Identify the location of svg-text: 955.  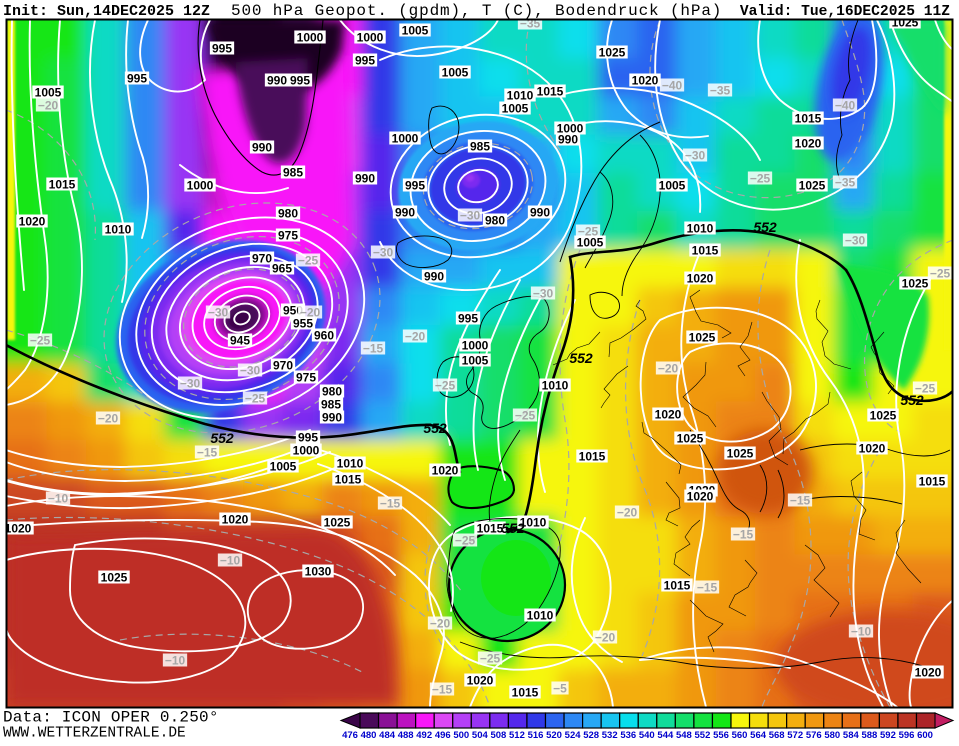
(303, 324).